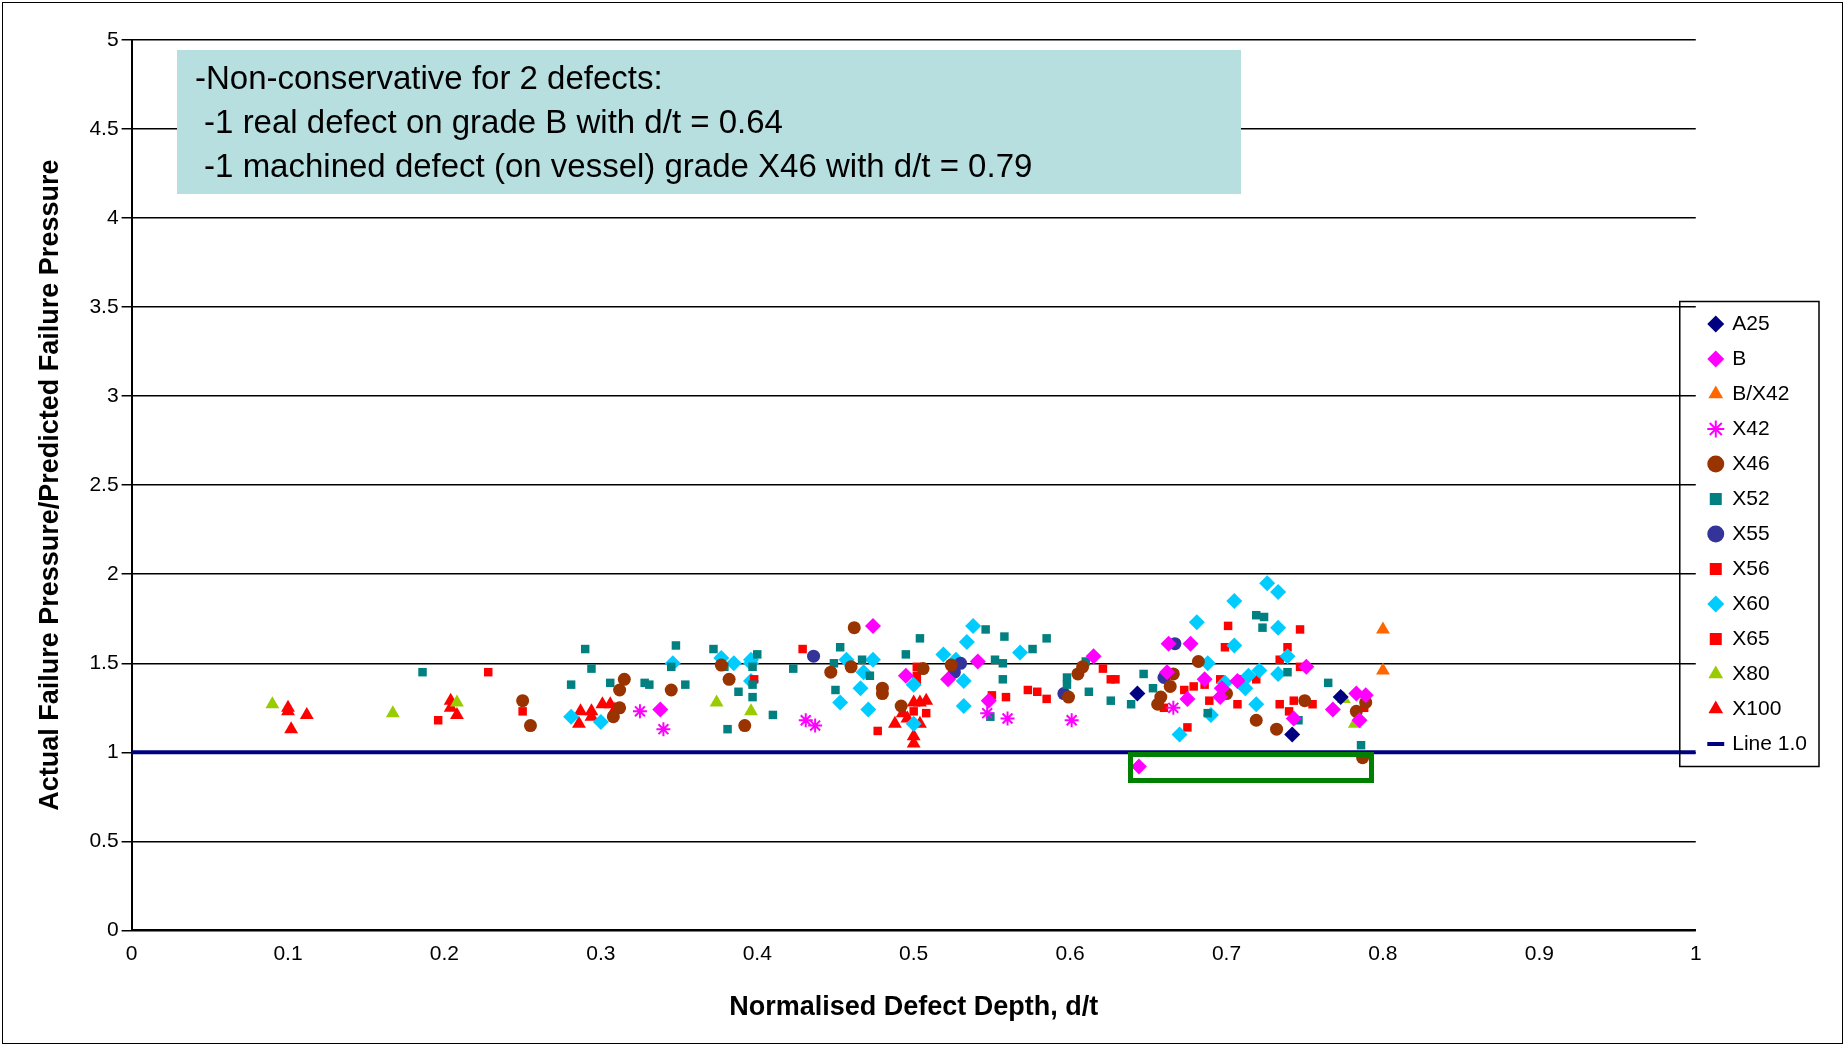  I want to click on y-tick-label: 1, so click(112, 751).